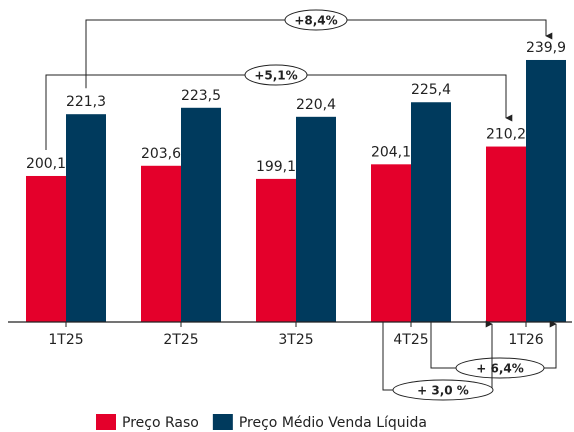 The image size is (574, 432). I want to click on annotation: +8,4%, so click(315, 21).